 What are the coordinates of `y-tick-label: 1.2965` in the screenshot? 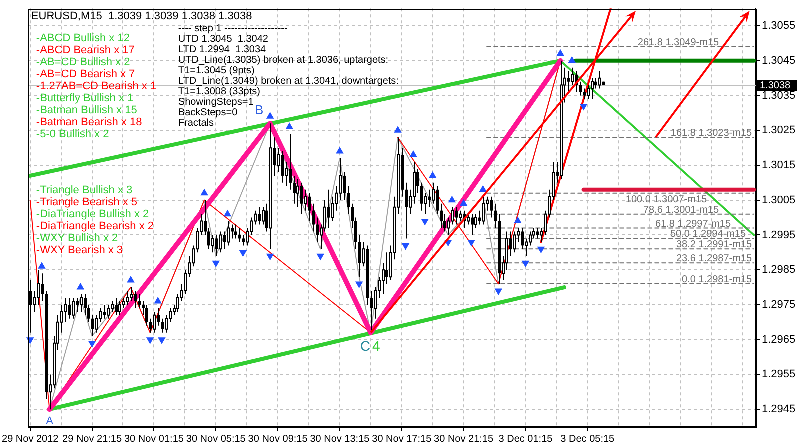 It's located at (779, 340).